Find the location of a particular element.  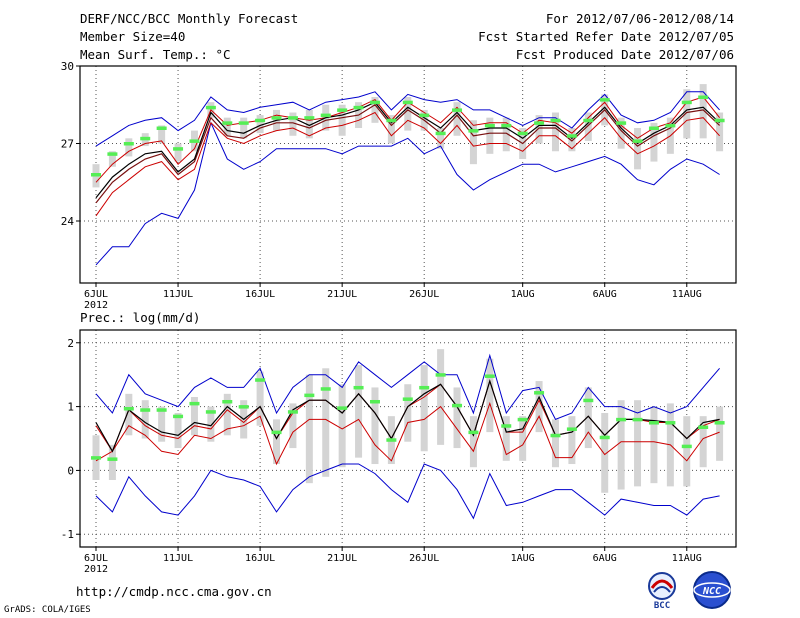

chart1-x-tick-label: 26JUL is located at coordinates (424, 294).